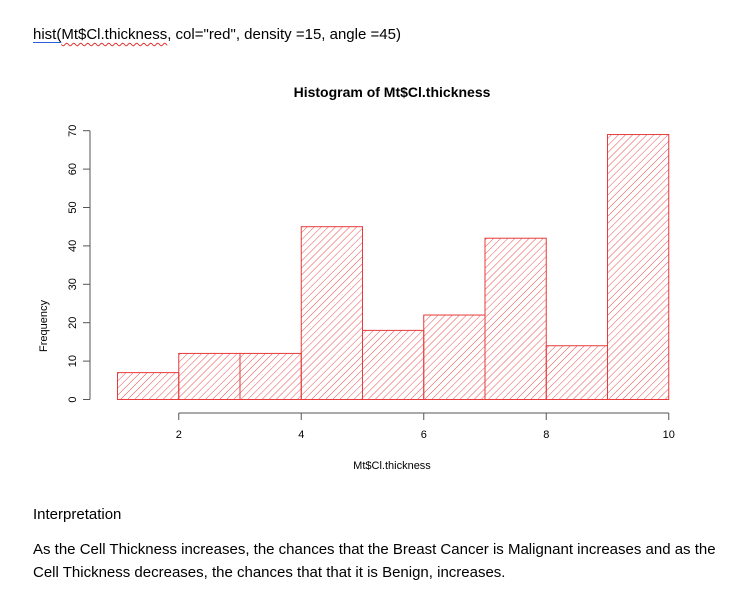 The height and width of the screenshot is (607, 755). I want to click on x-axis-label: Mt$Cl.thickness, so click(392, 466).